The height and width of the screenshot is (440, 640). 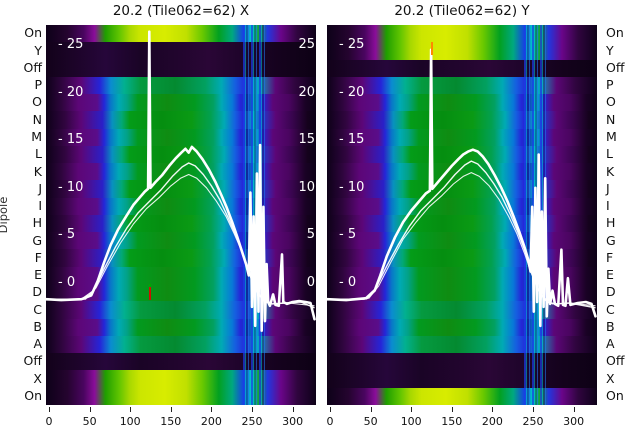 I want to click on row-label-right: J, so click(x=608, y=188).